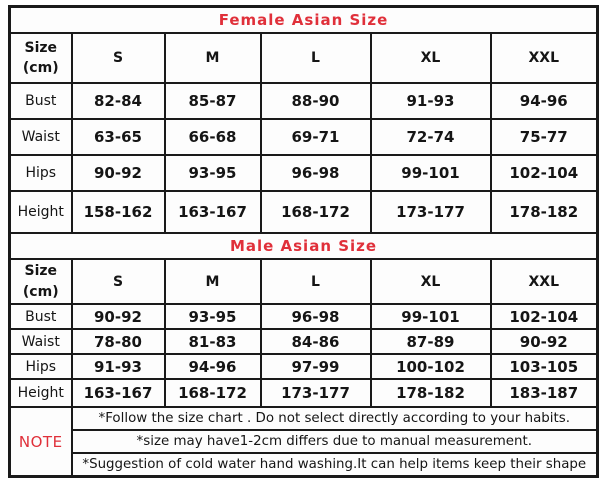 This screenshot has width=601, height=481. I want to click on female-hips-l: 96-98, so click(315, 173).